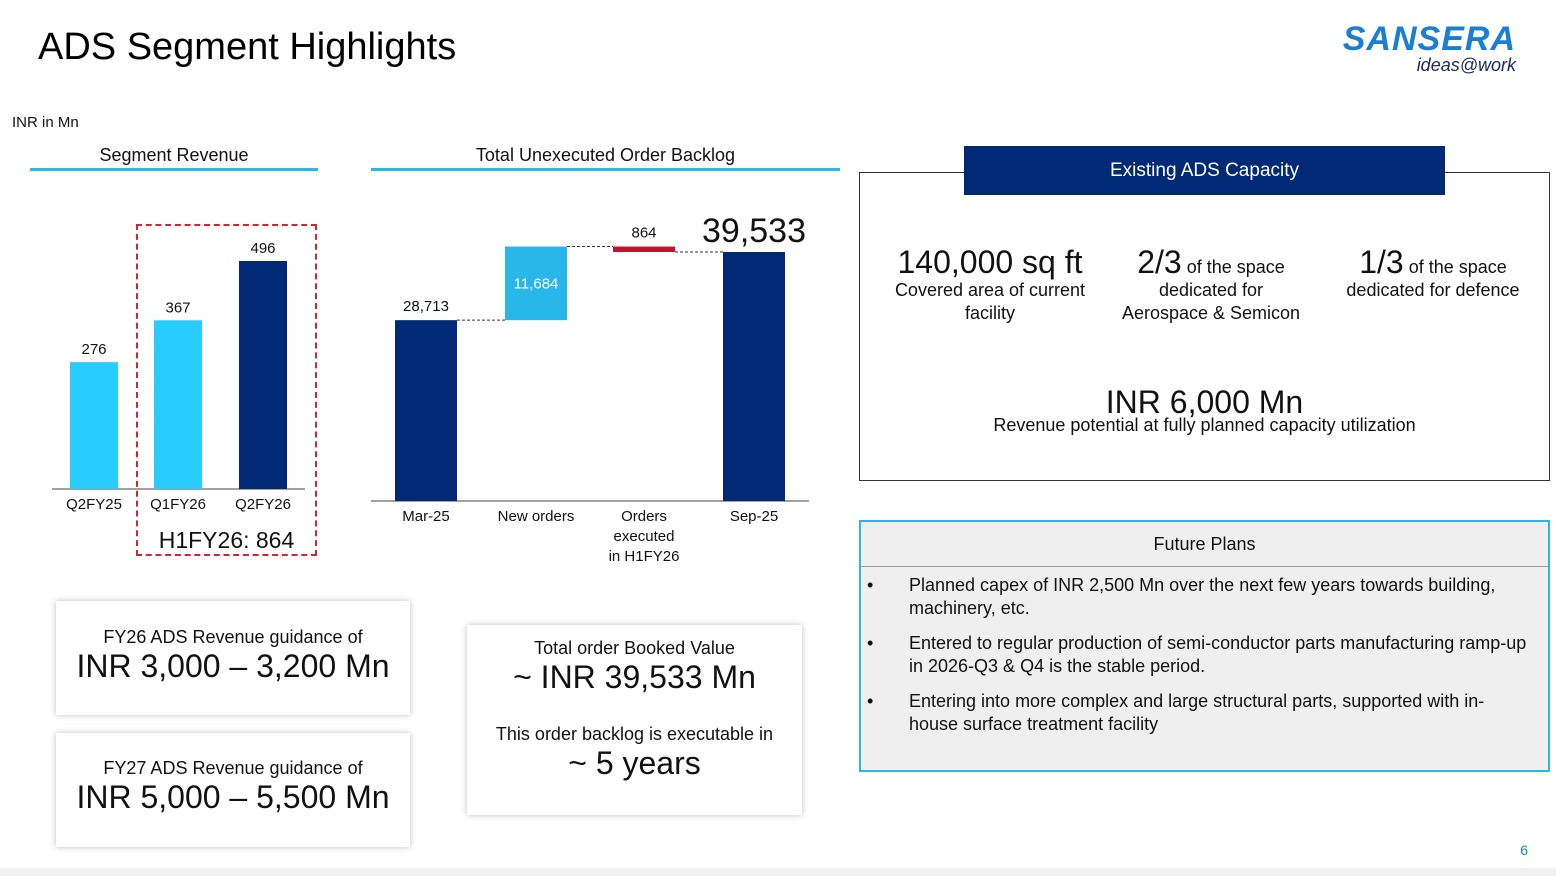 The width and height of the screenshot is (1556, 876). I want to click on tick-label: Orders, so click(644, 516).